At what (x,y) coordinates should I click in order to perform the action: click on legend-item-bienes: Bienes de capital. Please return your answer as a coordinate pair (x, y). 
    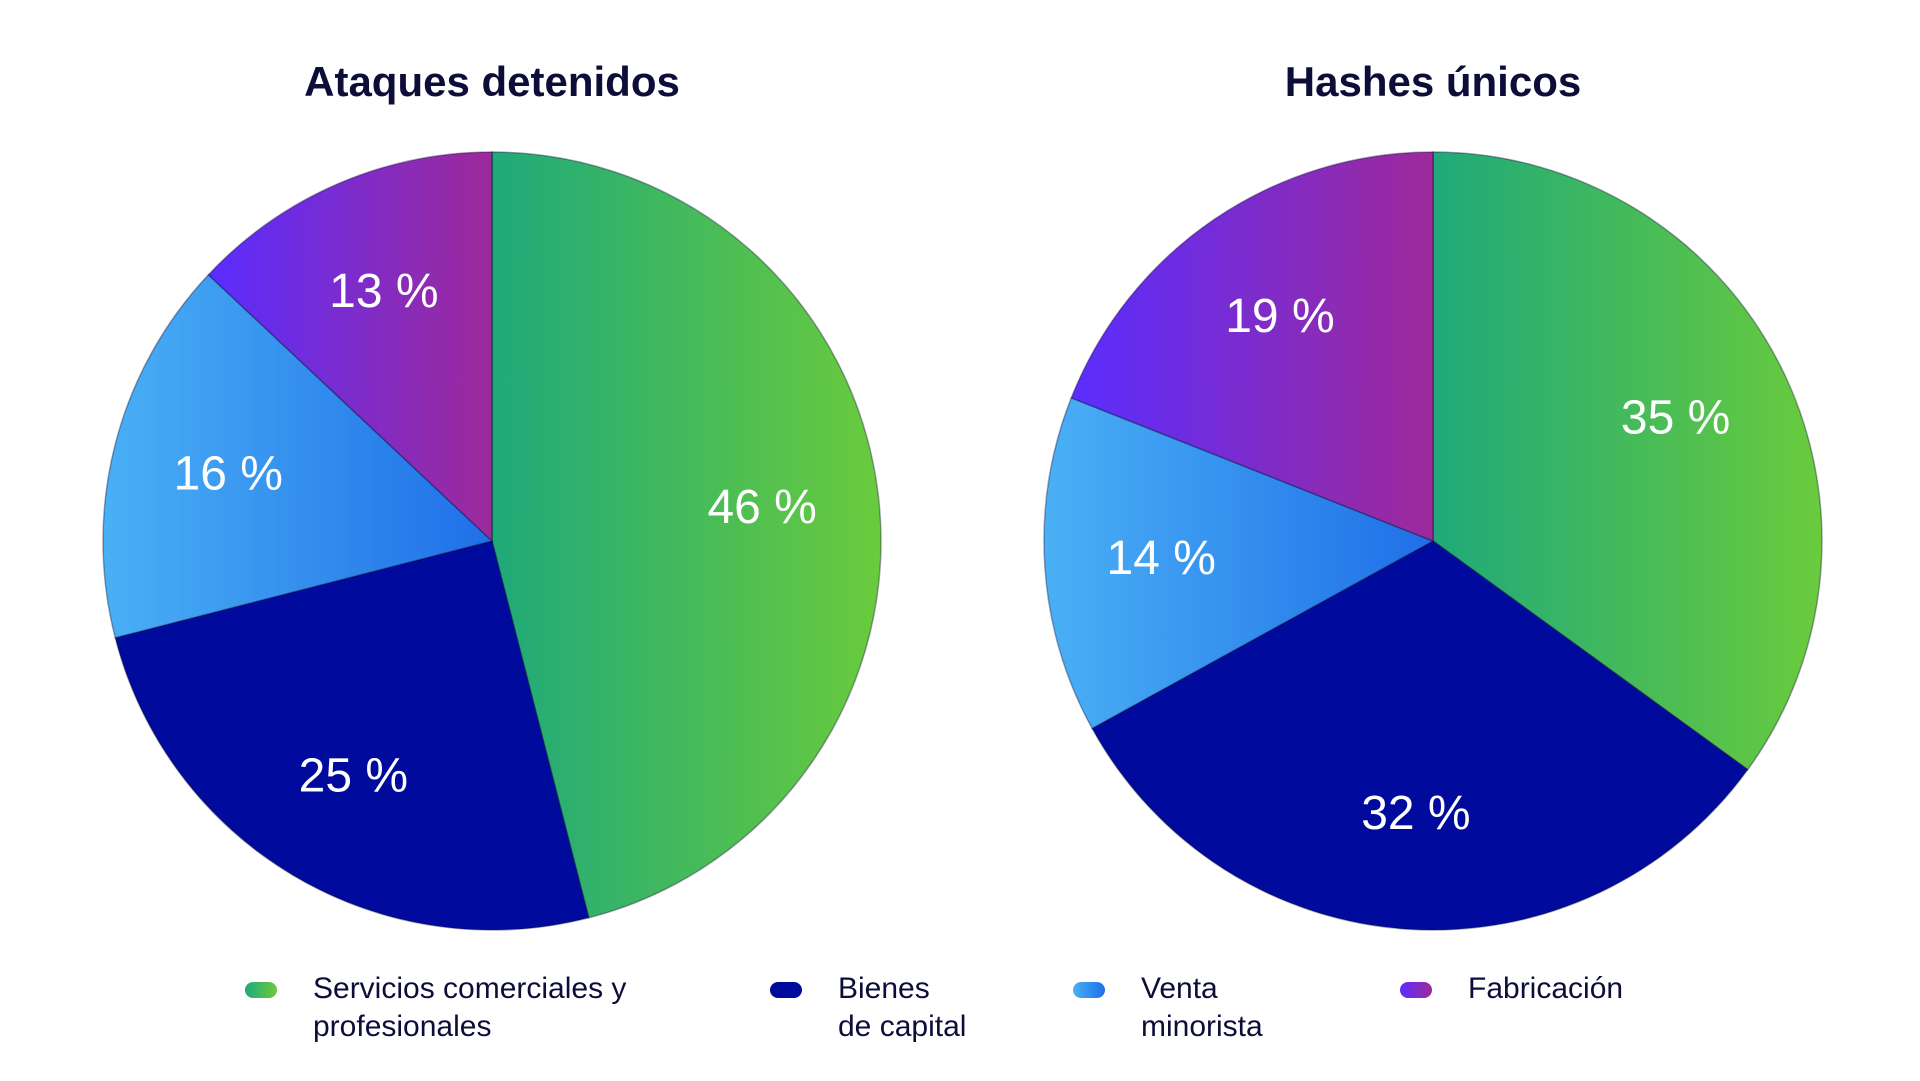
    Looking at the image, I should click on (868, 1008).